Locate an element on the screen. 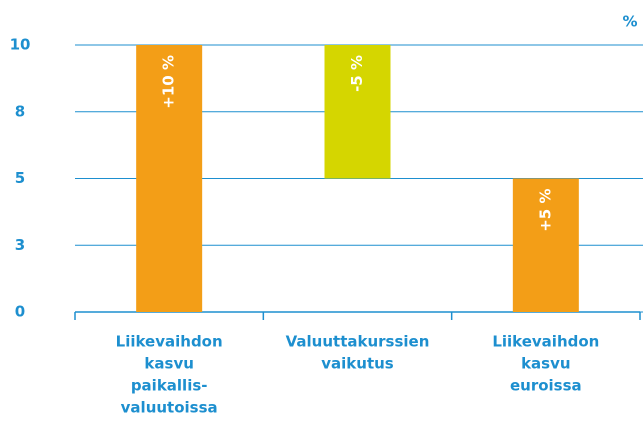 The width and height of the screenshot is (643, 430). data-label: -5 % is located at coordinates (357, 73).